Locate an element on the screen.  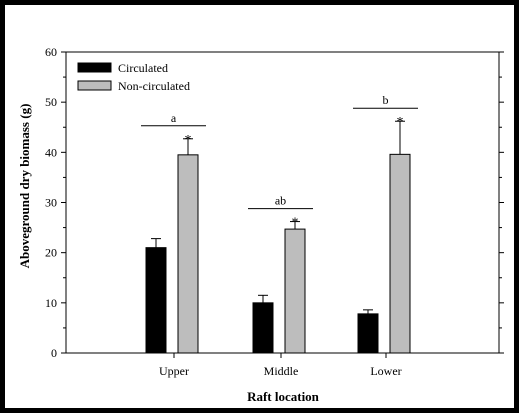
bar-circulated-middle is located at coordinates (263, 328).